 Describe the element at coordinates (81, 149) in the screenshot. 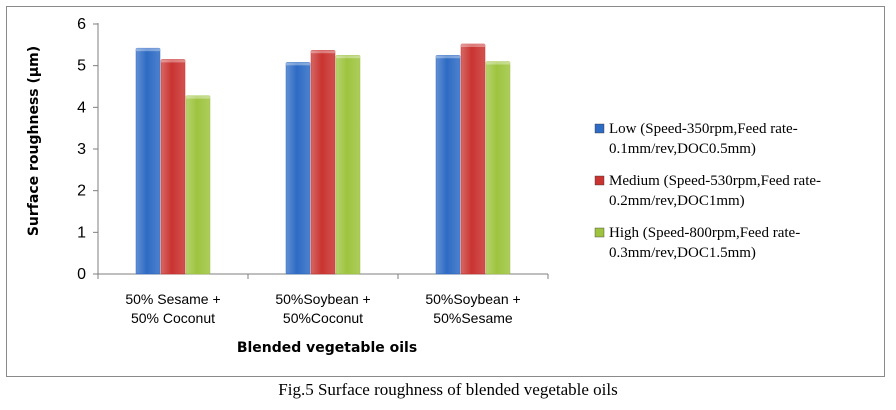

I see `y-tick-label: 3` at that location.